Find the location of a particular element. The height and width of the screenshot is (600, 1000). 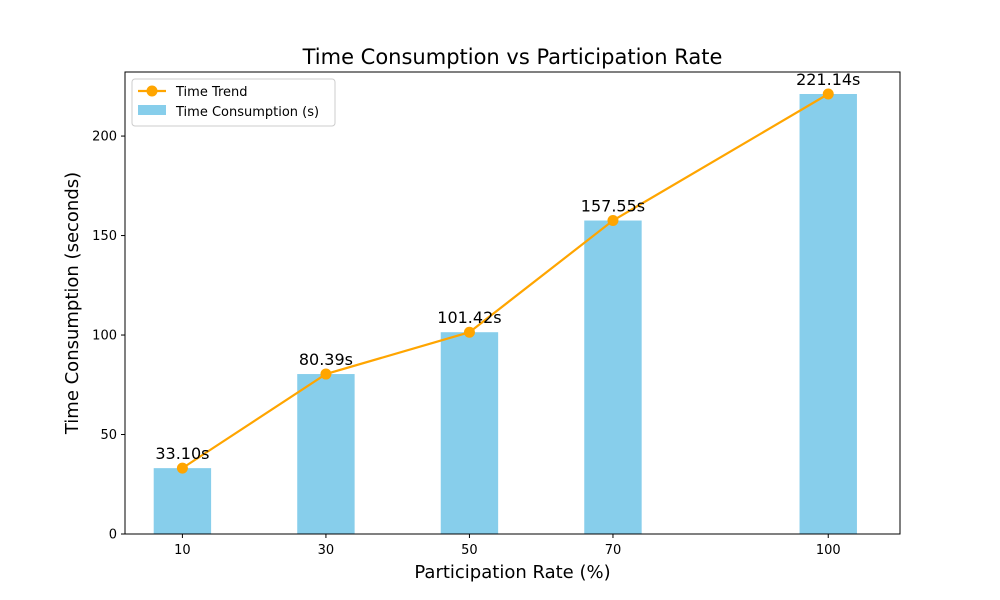

data-label-100: 221.14s is located at coordinates (828, 79).